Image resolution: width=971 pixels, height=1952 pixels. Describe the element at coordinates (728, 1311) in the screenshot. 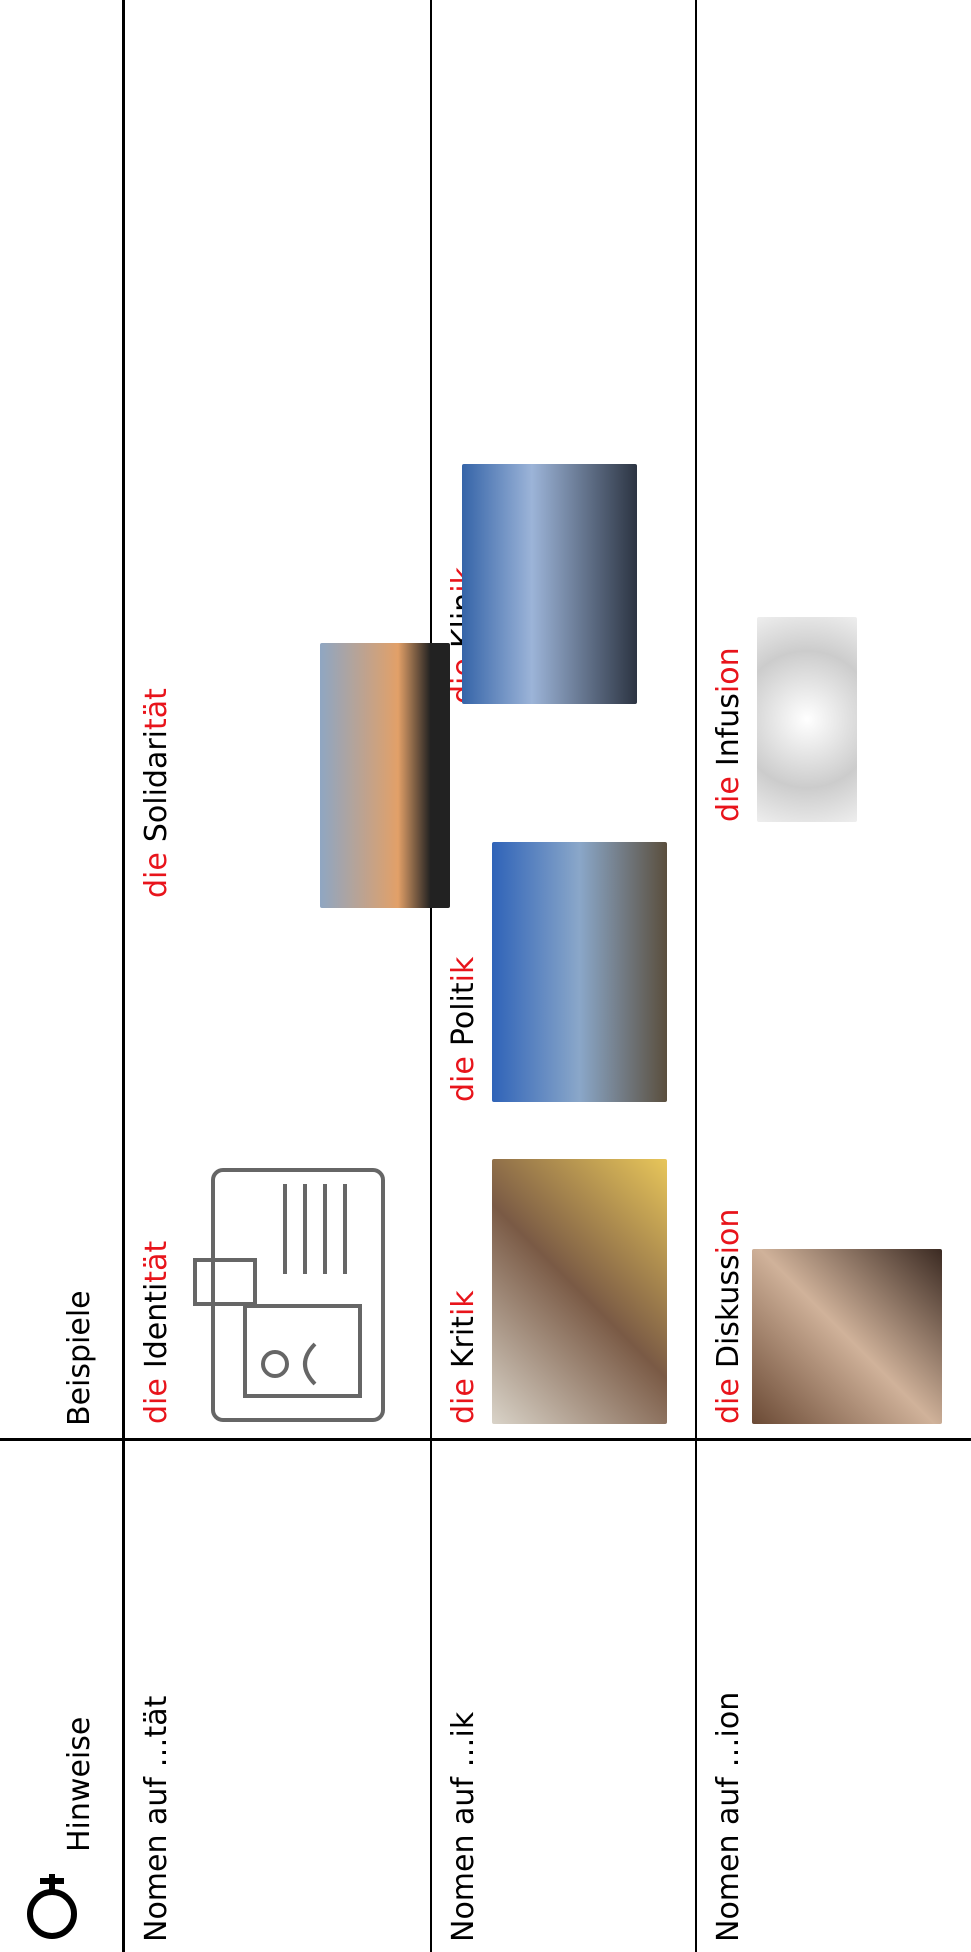

I see `example-stem: Diskuss` at that location.